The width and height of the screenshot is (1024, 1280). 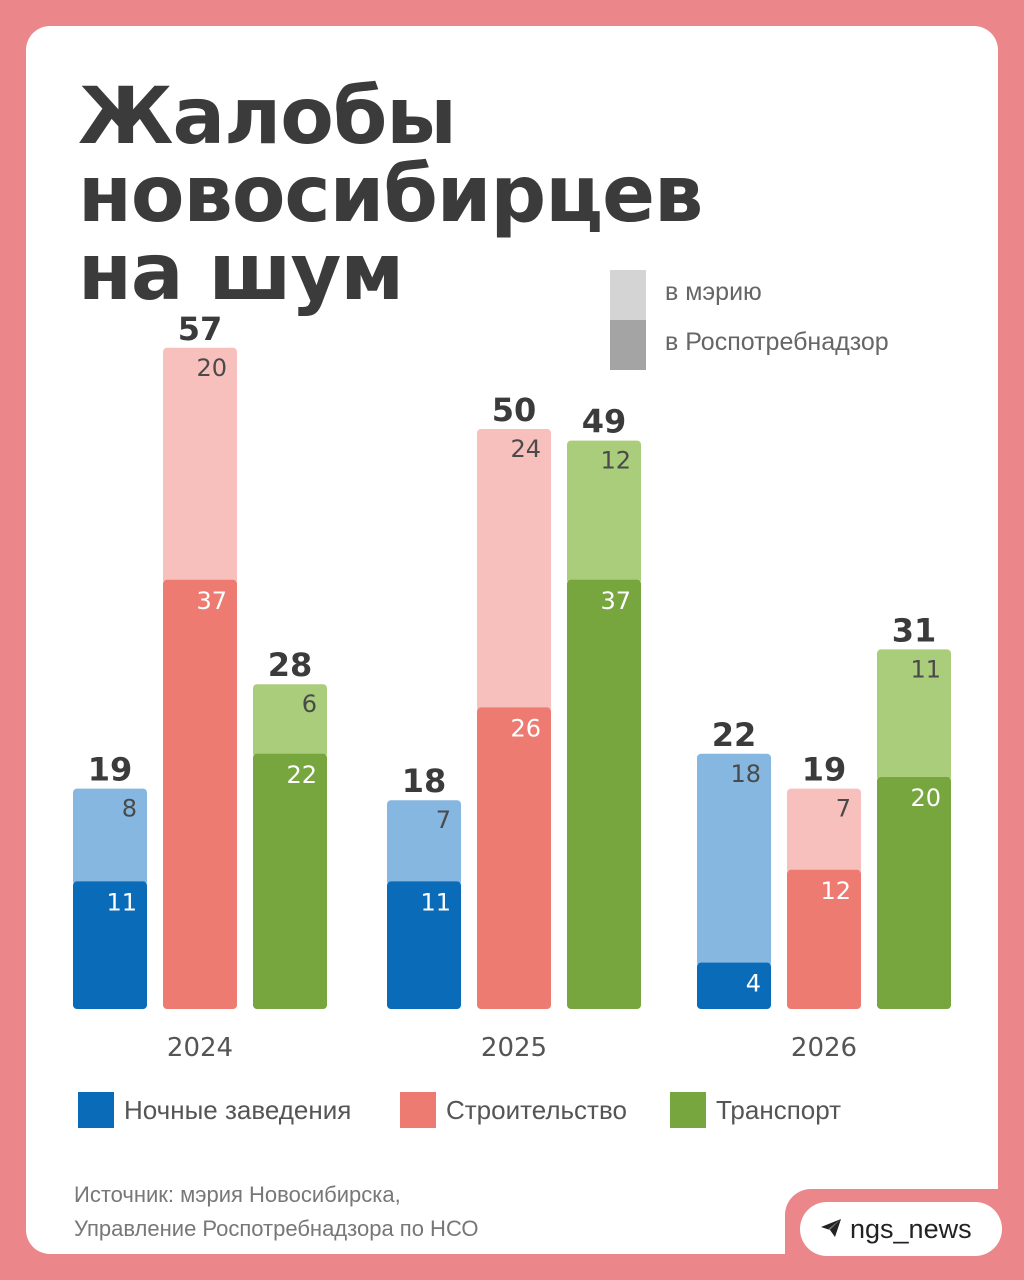 What do you see at coordinates (309, 704) in the screenshot?
I see `value-label-transport-2024-meria: 6` at bounding box center [309, 704].